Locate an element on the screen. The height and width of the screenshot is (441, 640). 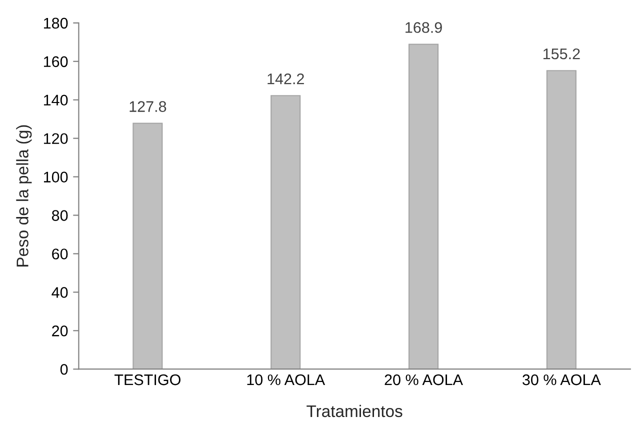
y-tick-label: 0 is located at coordinates (64, 369).